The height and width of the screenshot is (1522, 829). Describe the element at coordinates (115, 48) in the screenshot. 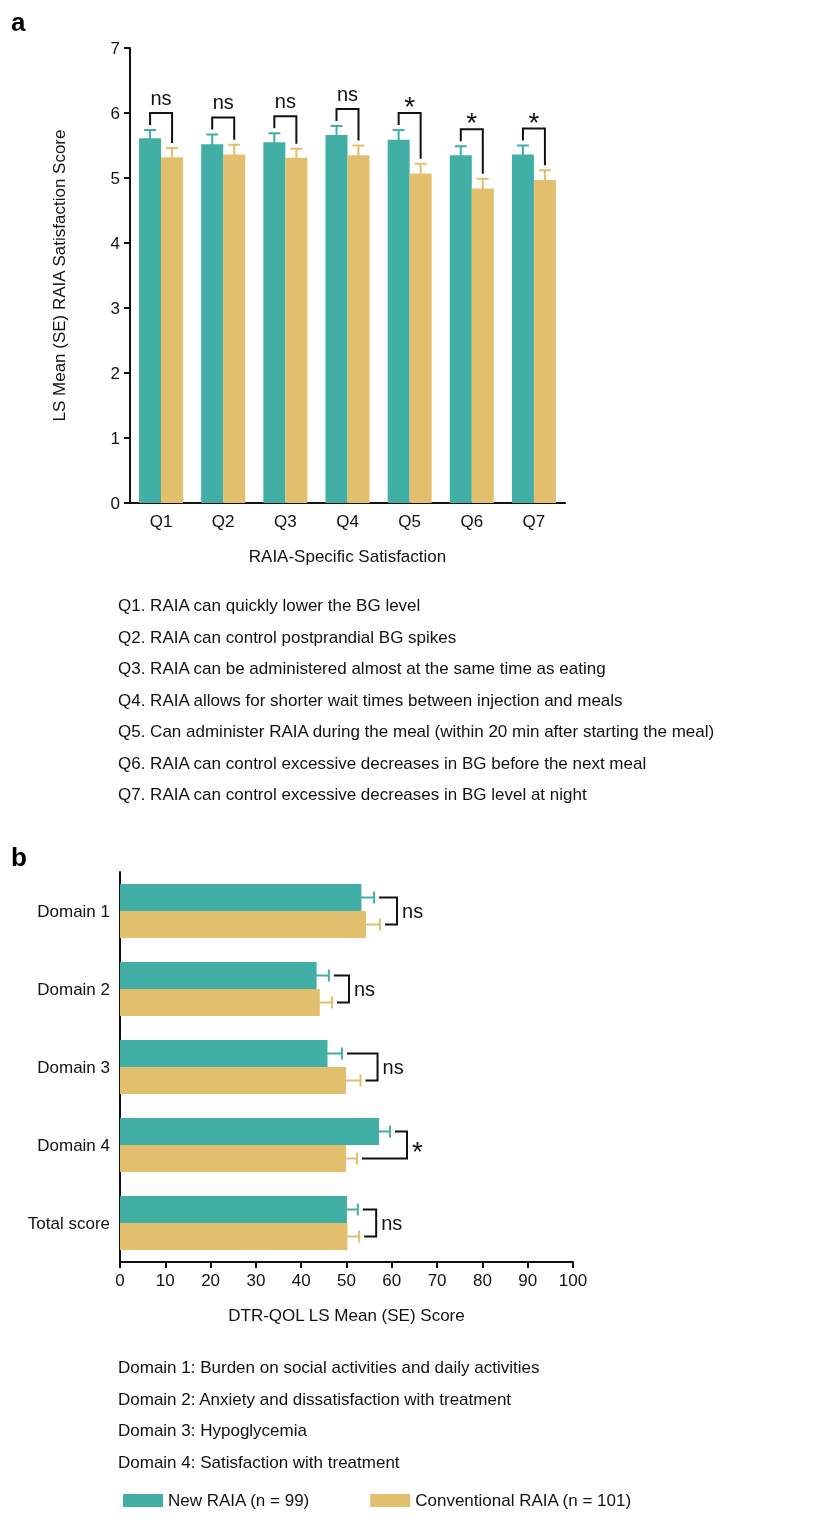

I see `y-tick-label: 7` at that location.